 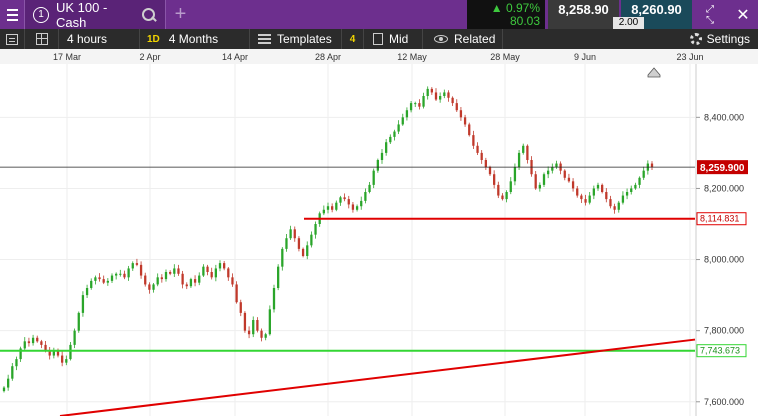 I want to click on current-price-tag, so click(x=722, y=167).